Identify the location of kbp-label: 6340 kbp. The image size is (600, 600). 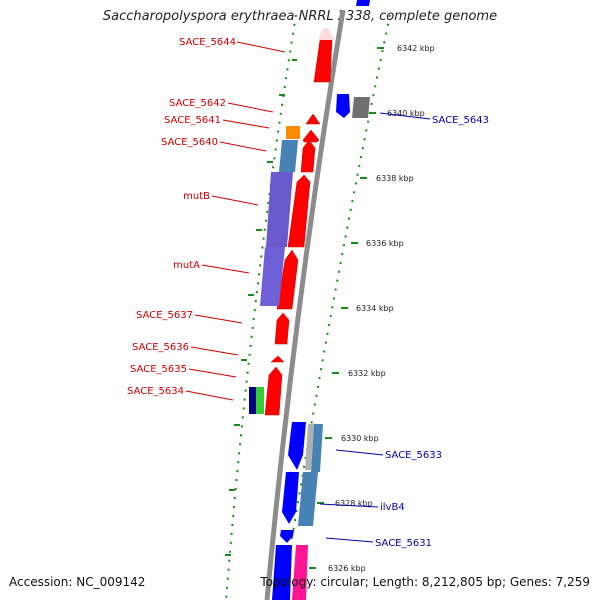
(406, 113).